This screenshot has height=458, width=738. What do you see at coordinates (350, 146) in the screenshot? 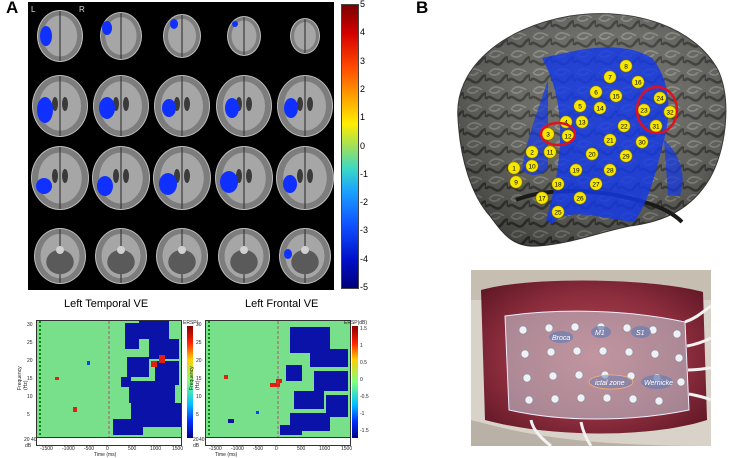
I see `mri-colorbar` at bounding box center [350, 146].